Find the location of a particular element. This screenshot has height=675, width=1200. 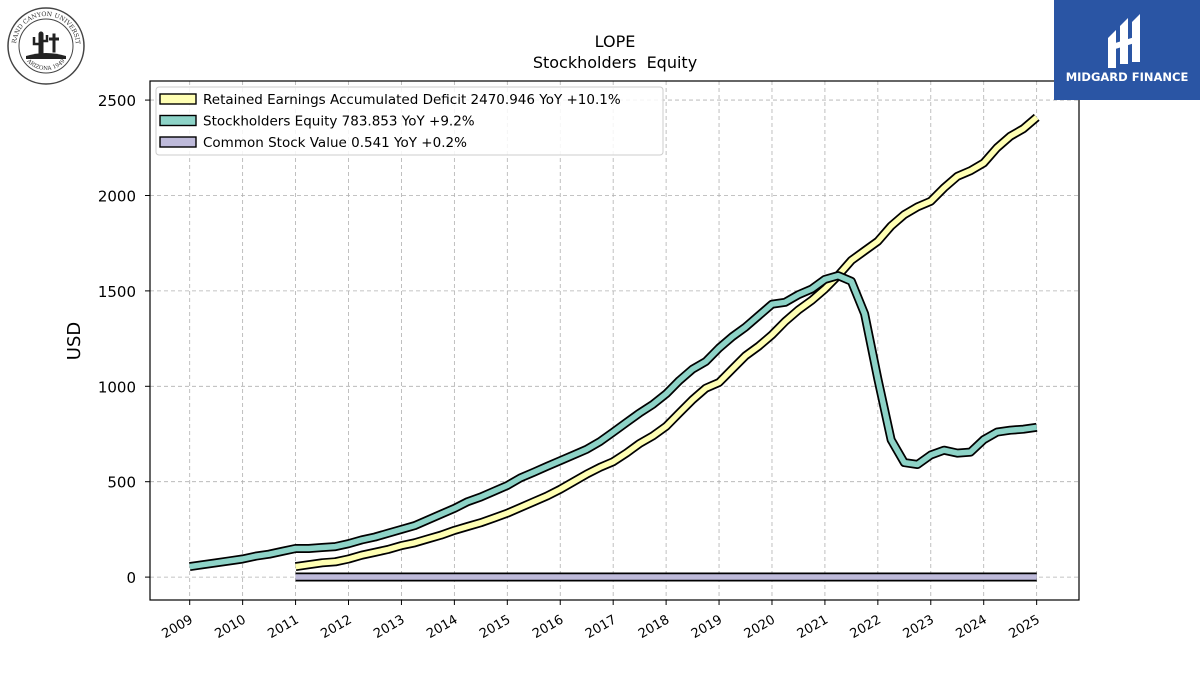

university-seal-logo: GRAND CANYON UNIVERSITY ARIZONA 1949 is located at coordinates (45, 45).